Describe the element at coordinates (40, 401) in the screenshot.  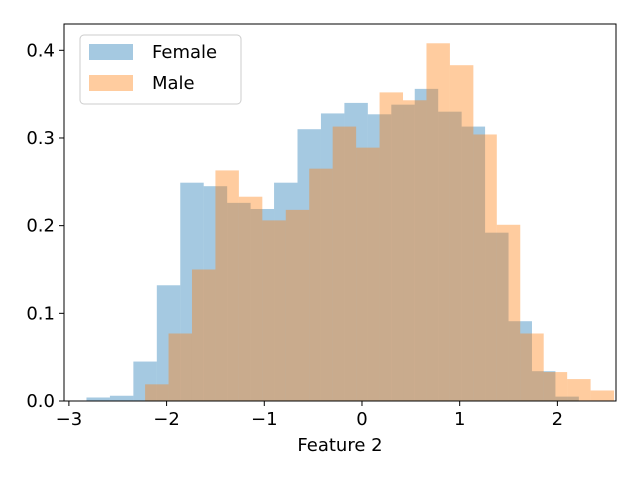
I see `y-tick-label: 0.0` at that location.